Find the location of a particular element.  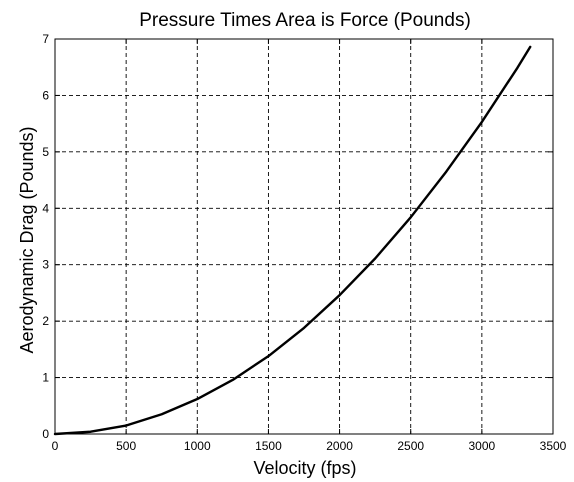

y-tick-label: 5 is located at coordinates (45, 152).